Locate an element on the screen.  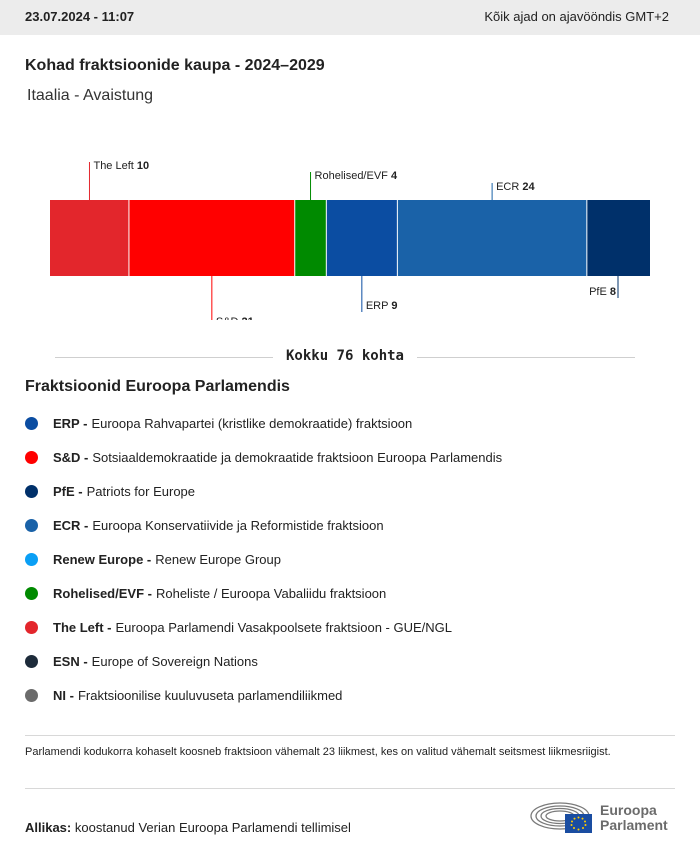
legend-abbr: The Left - is located at coordinates (82, 627).